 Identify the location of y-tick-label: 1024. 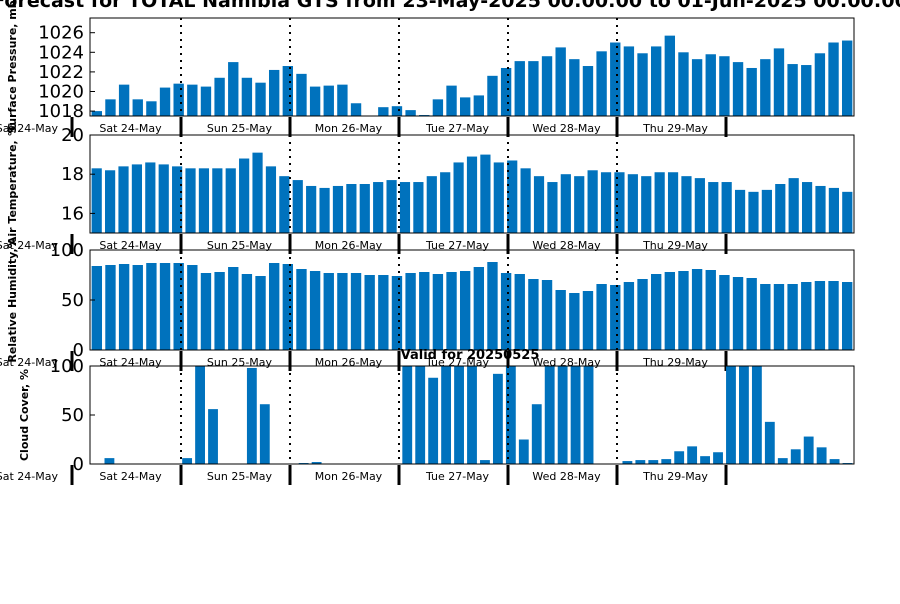
(61, 52).